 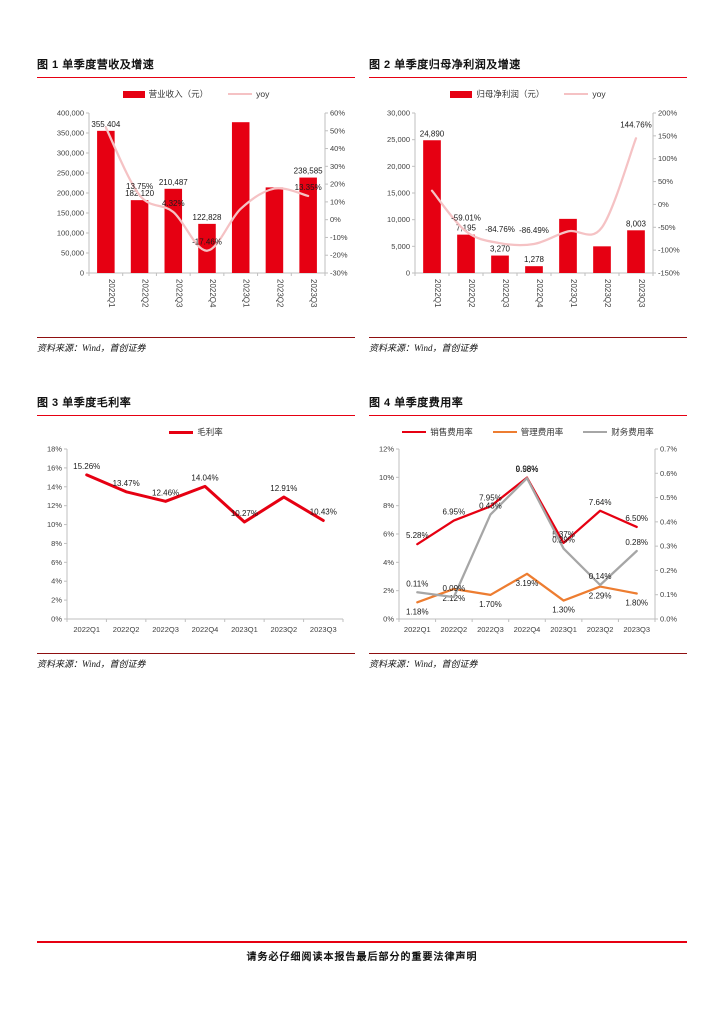 What do you see at coordinates (641, 293) in the screenshot?
I see `x-axis-label: 2023Q3` at bounding box center [641, 293].